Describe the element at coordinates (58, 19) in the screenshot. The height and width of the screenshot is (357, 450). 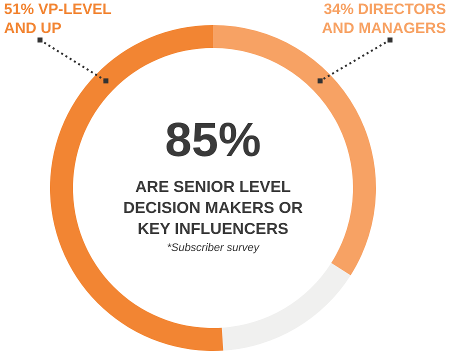
I see `slice-label: 51% VP-LEVEL AND UP` at that location.